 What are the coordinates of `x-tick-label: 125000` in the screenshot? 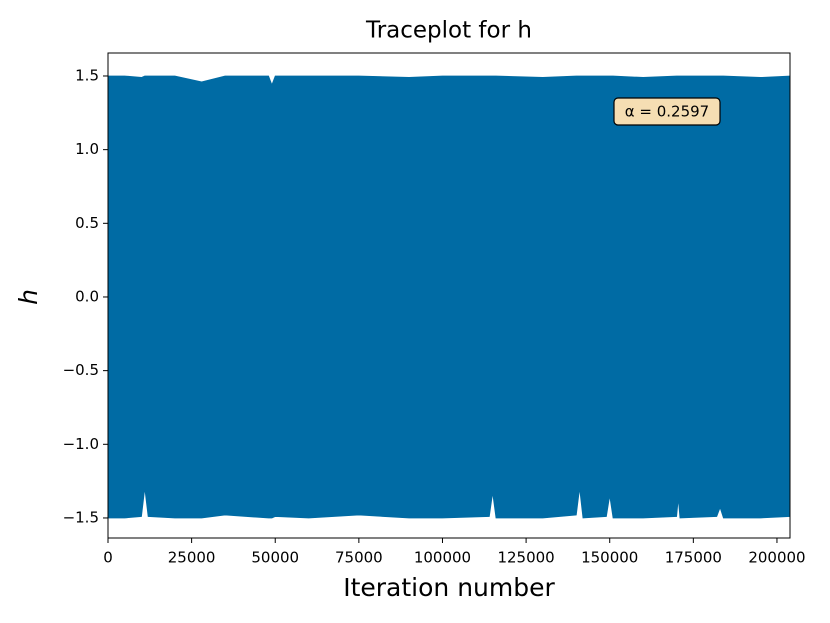 It's located at (525, 558).